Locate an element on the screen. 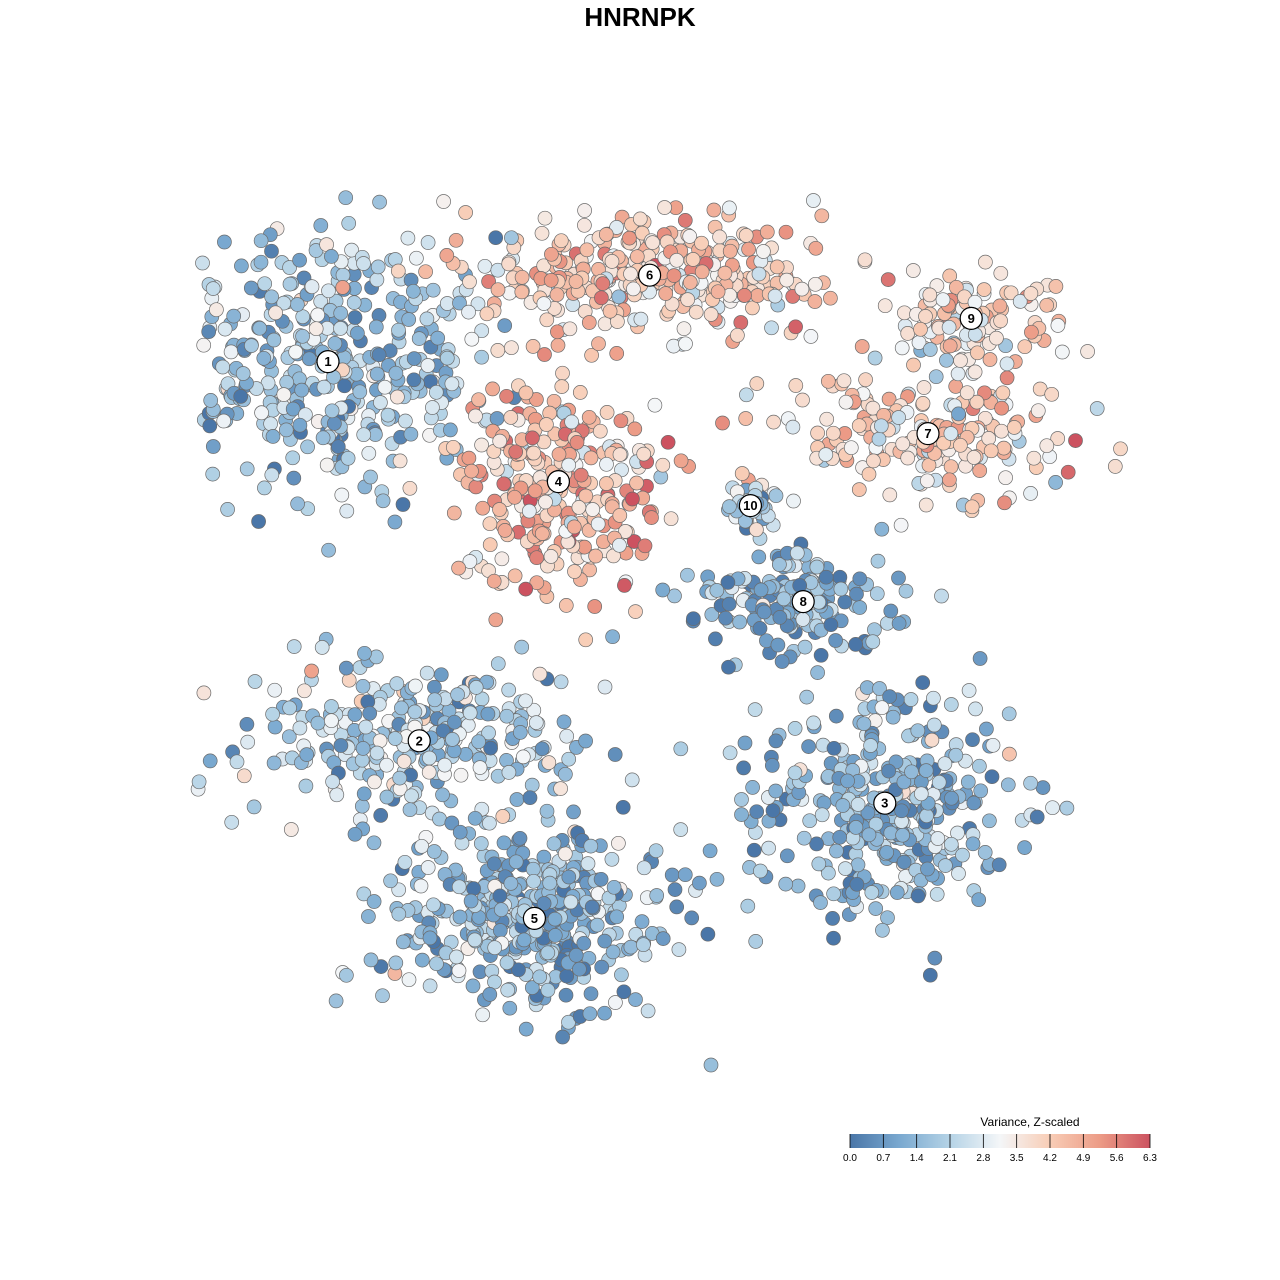 The width and height of the screenshot is (1280, 1280). cluster-label-1: 1 is located at coordinates (328, 362).